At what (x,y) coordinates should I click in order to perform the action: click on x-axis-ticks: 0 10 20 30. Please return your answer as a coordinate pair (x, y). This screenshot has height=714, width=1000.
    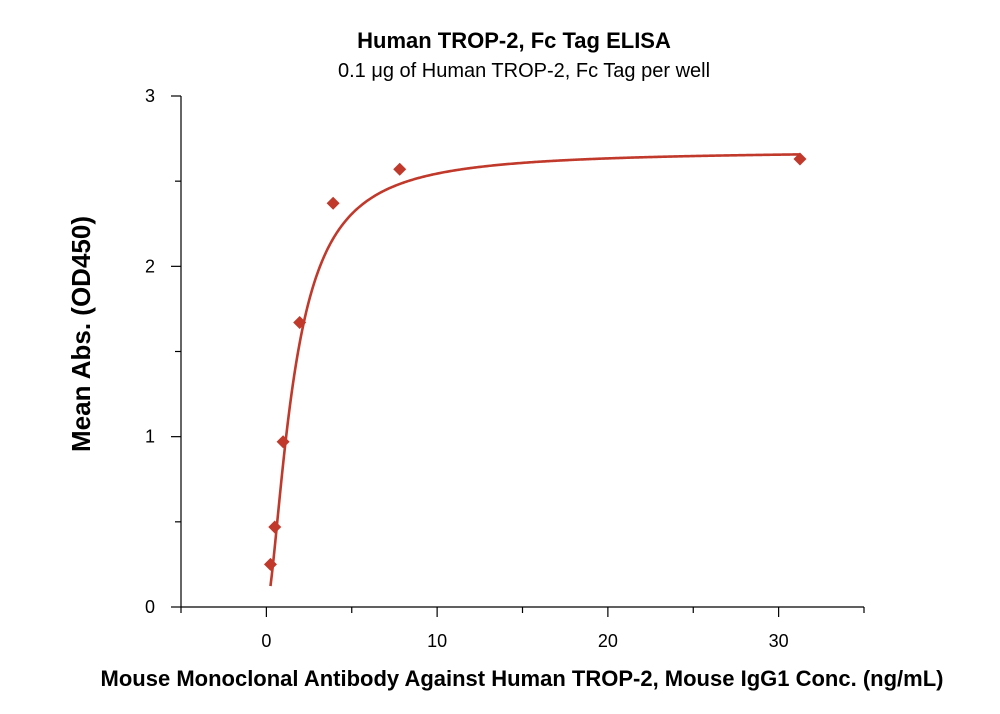
    Looking at the image, I should click on (522, 629).